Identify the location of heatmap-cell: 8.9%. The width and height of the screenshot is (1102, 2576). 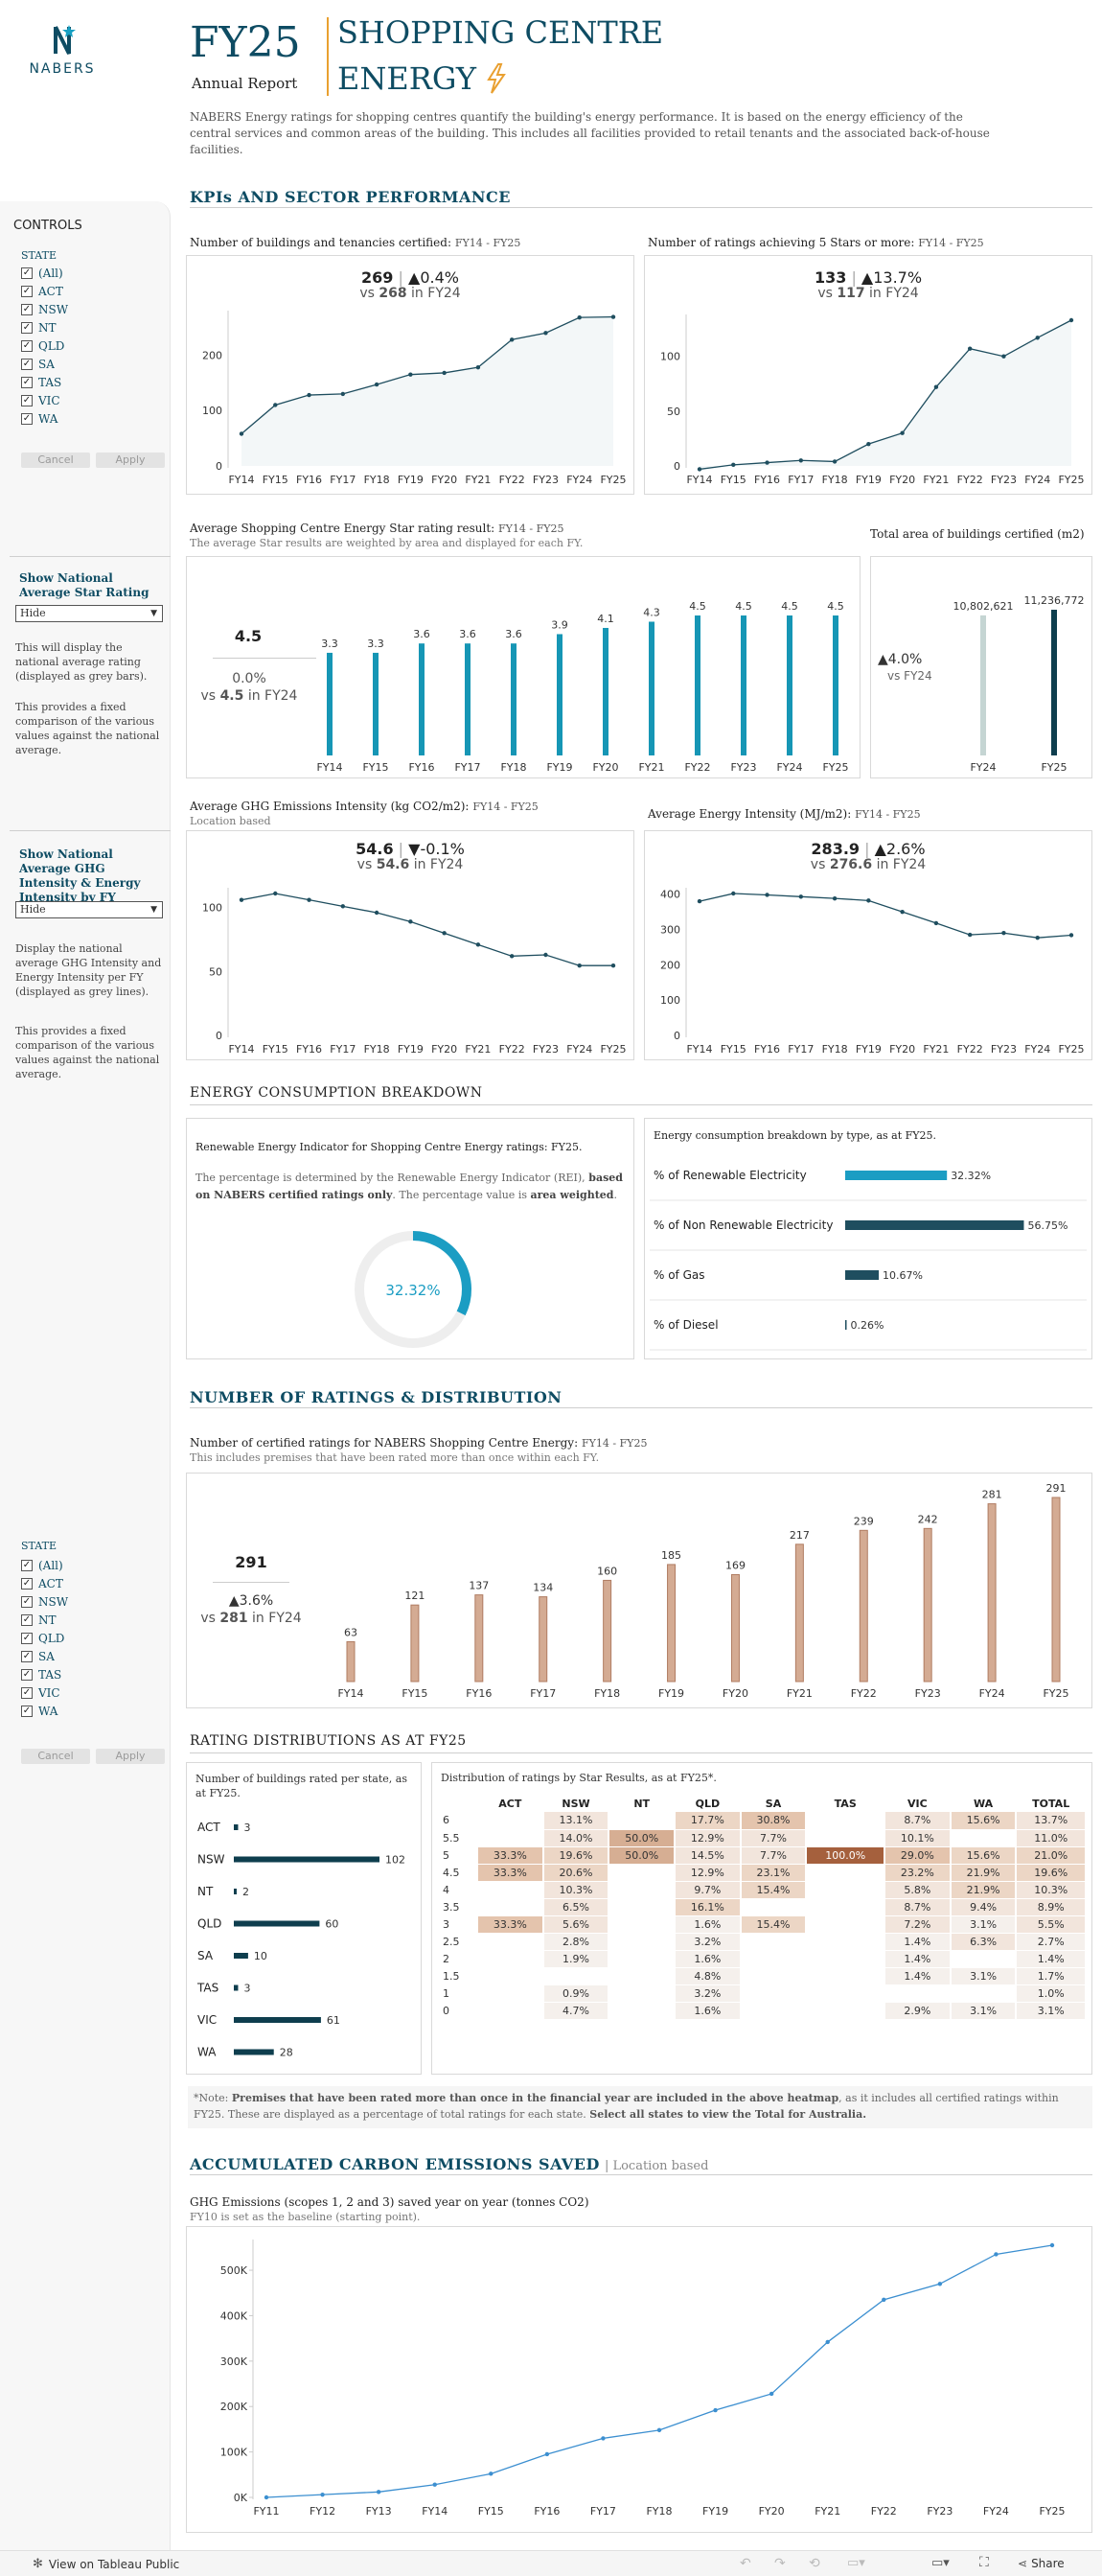
(1051, 1907).